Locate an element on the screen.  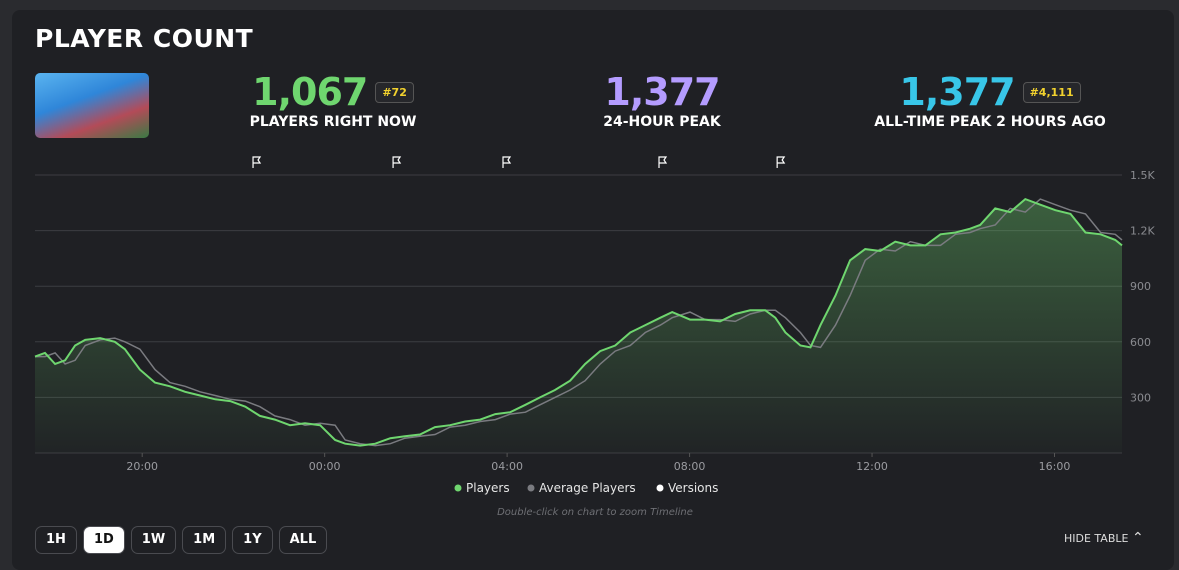
stat-row: 1,067 #72 is located at coordinates (333, 92).